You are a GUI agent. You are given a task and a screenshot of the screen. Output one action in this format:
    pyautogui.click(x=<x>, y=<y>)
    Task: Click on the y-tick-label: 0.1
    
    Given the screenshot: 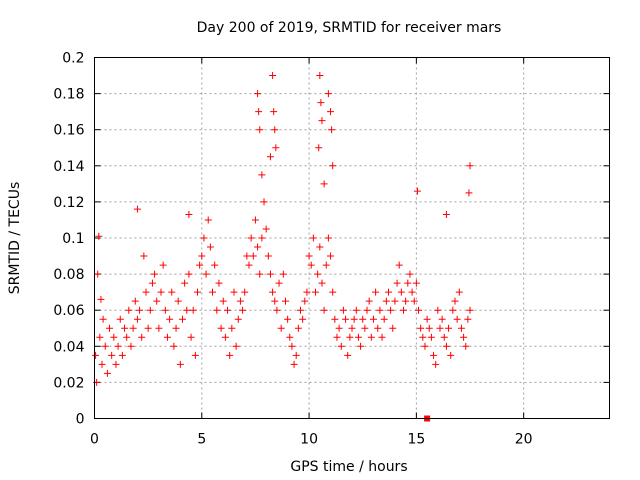 What is the action you would take?
    pyautogui.click(x=73, y=239)
    